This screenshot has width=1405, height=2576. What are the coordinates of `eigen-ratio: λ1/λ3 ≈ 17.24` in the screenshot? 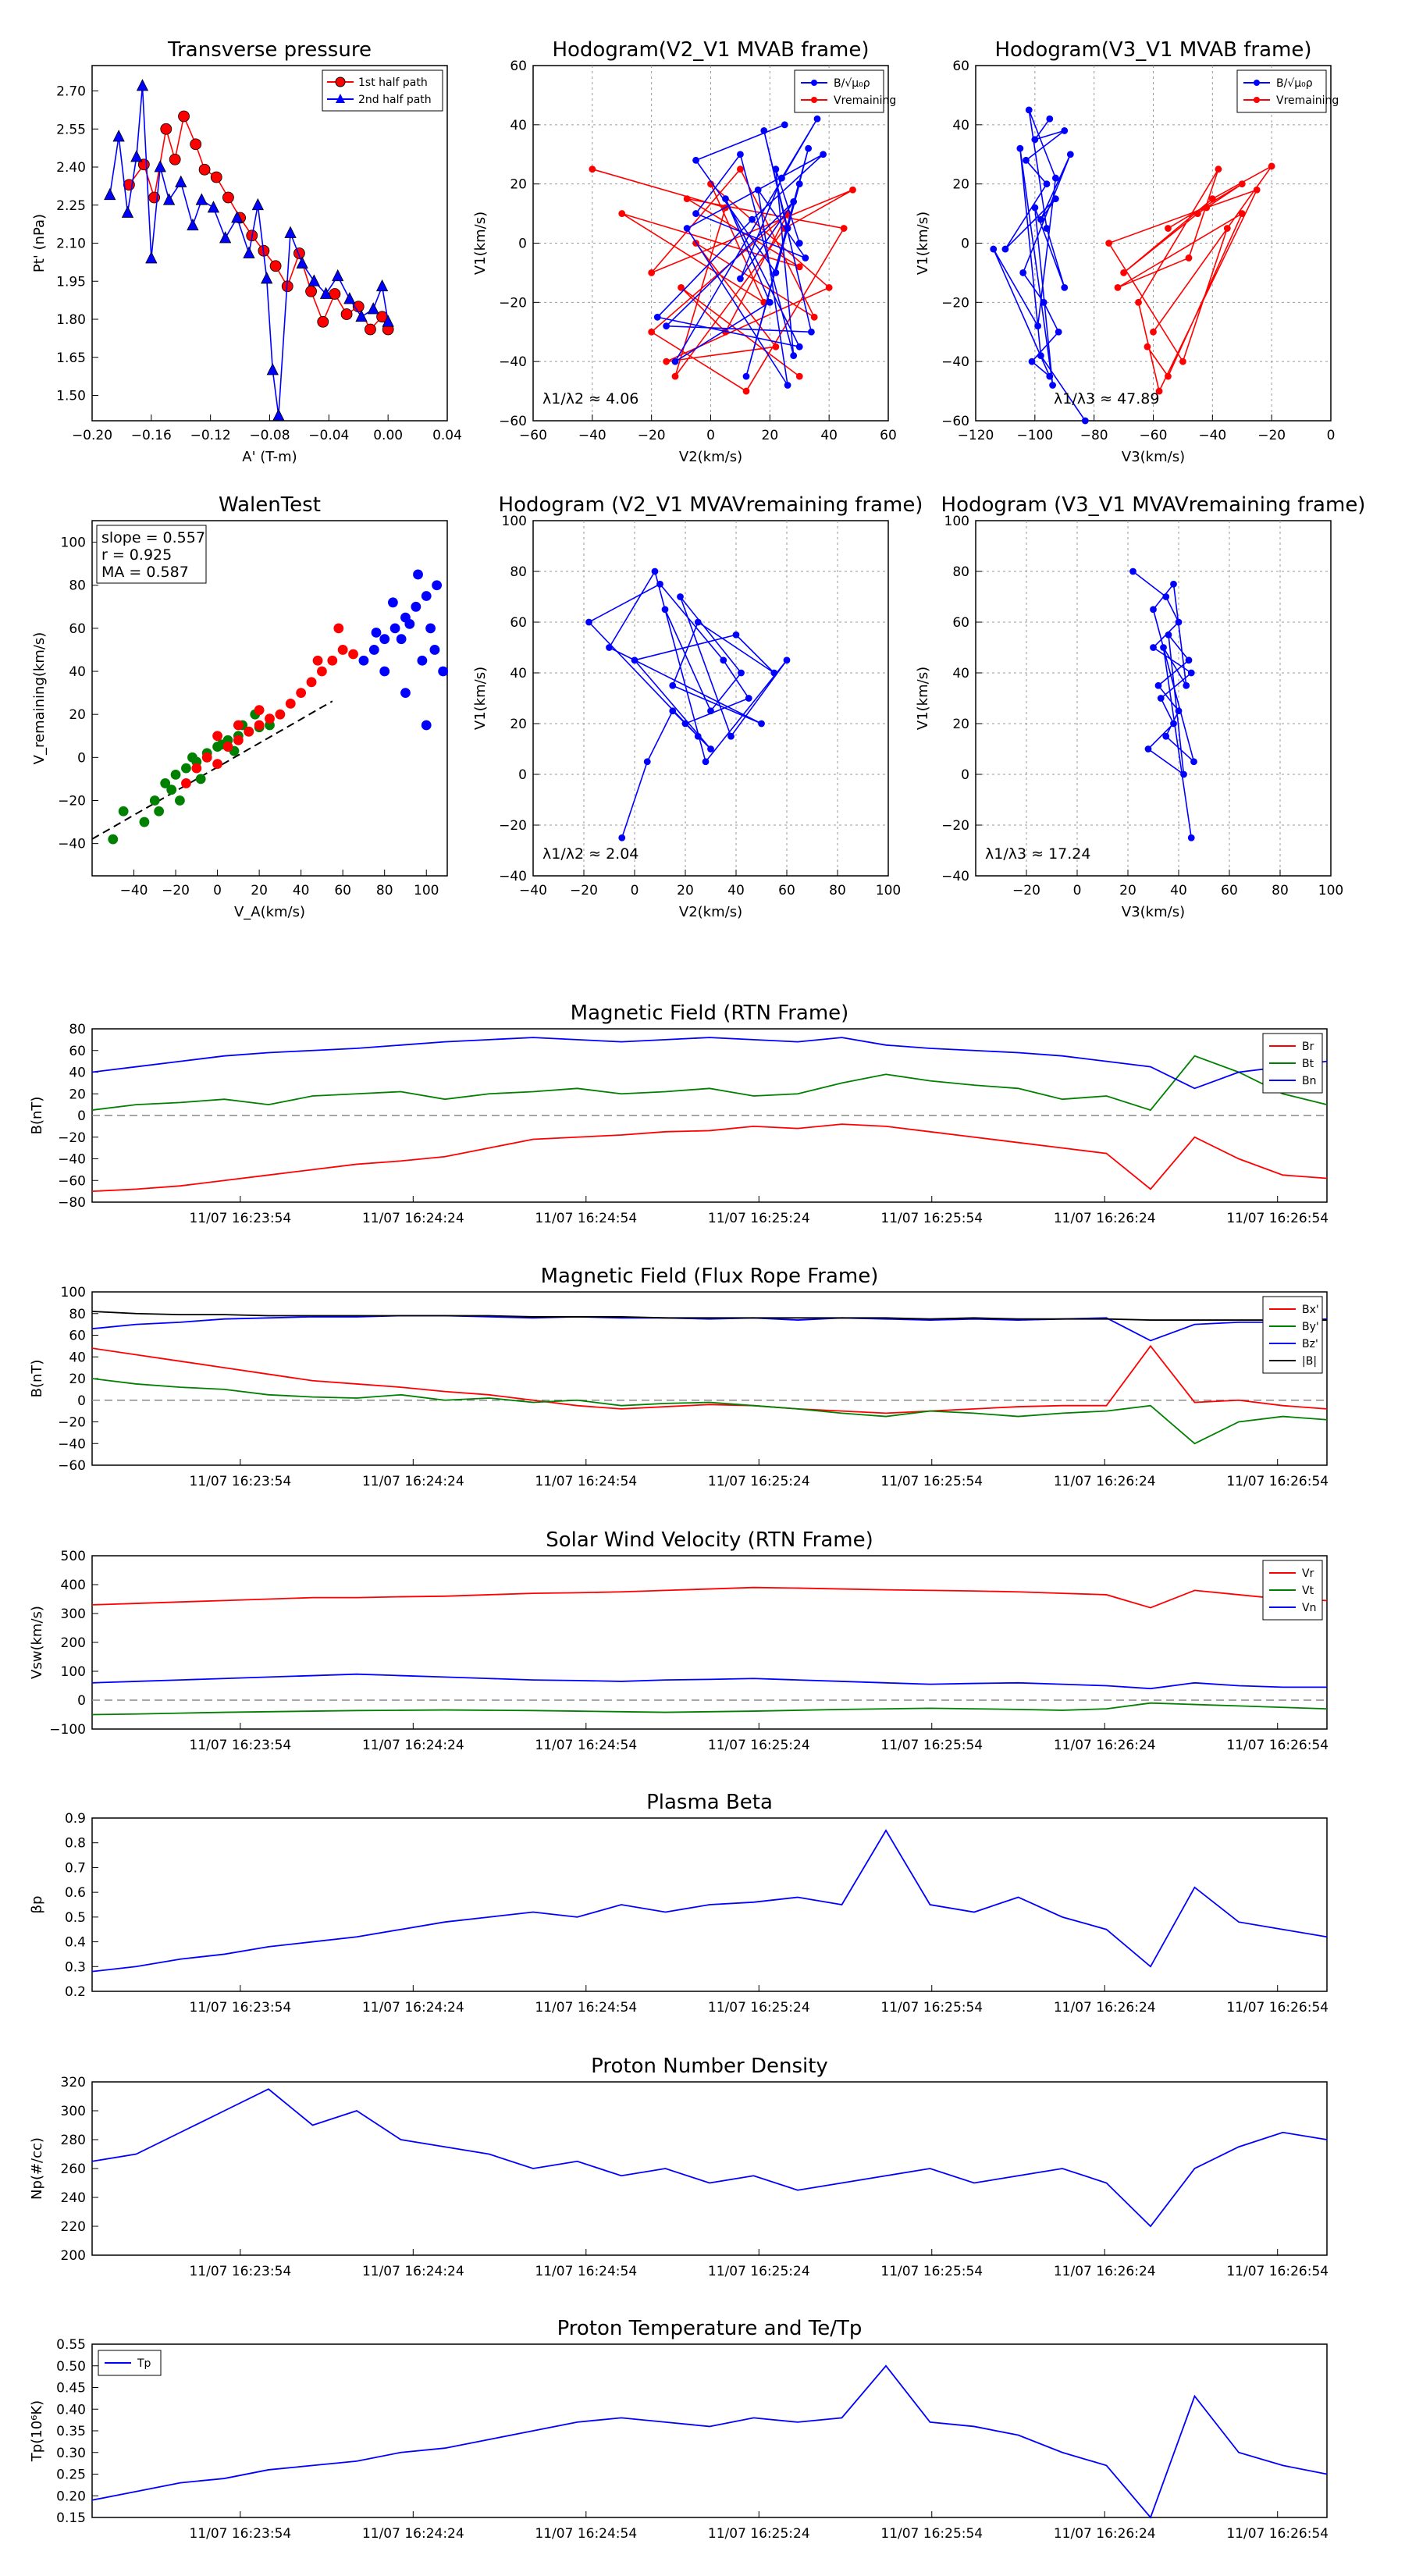 It's located at (1037, 854).